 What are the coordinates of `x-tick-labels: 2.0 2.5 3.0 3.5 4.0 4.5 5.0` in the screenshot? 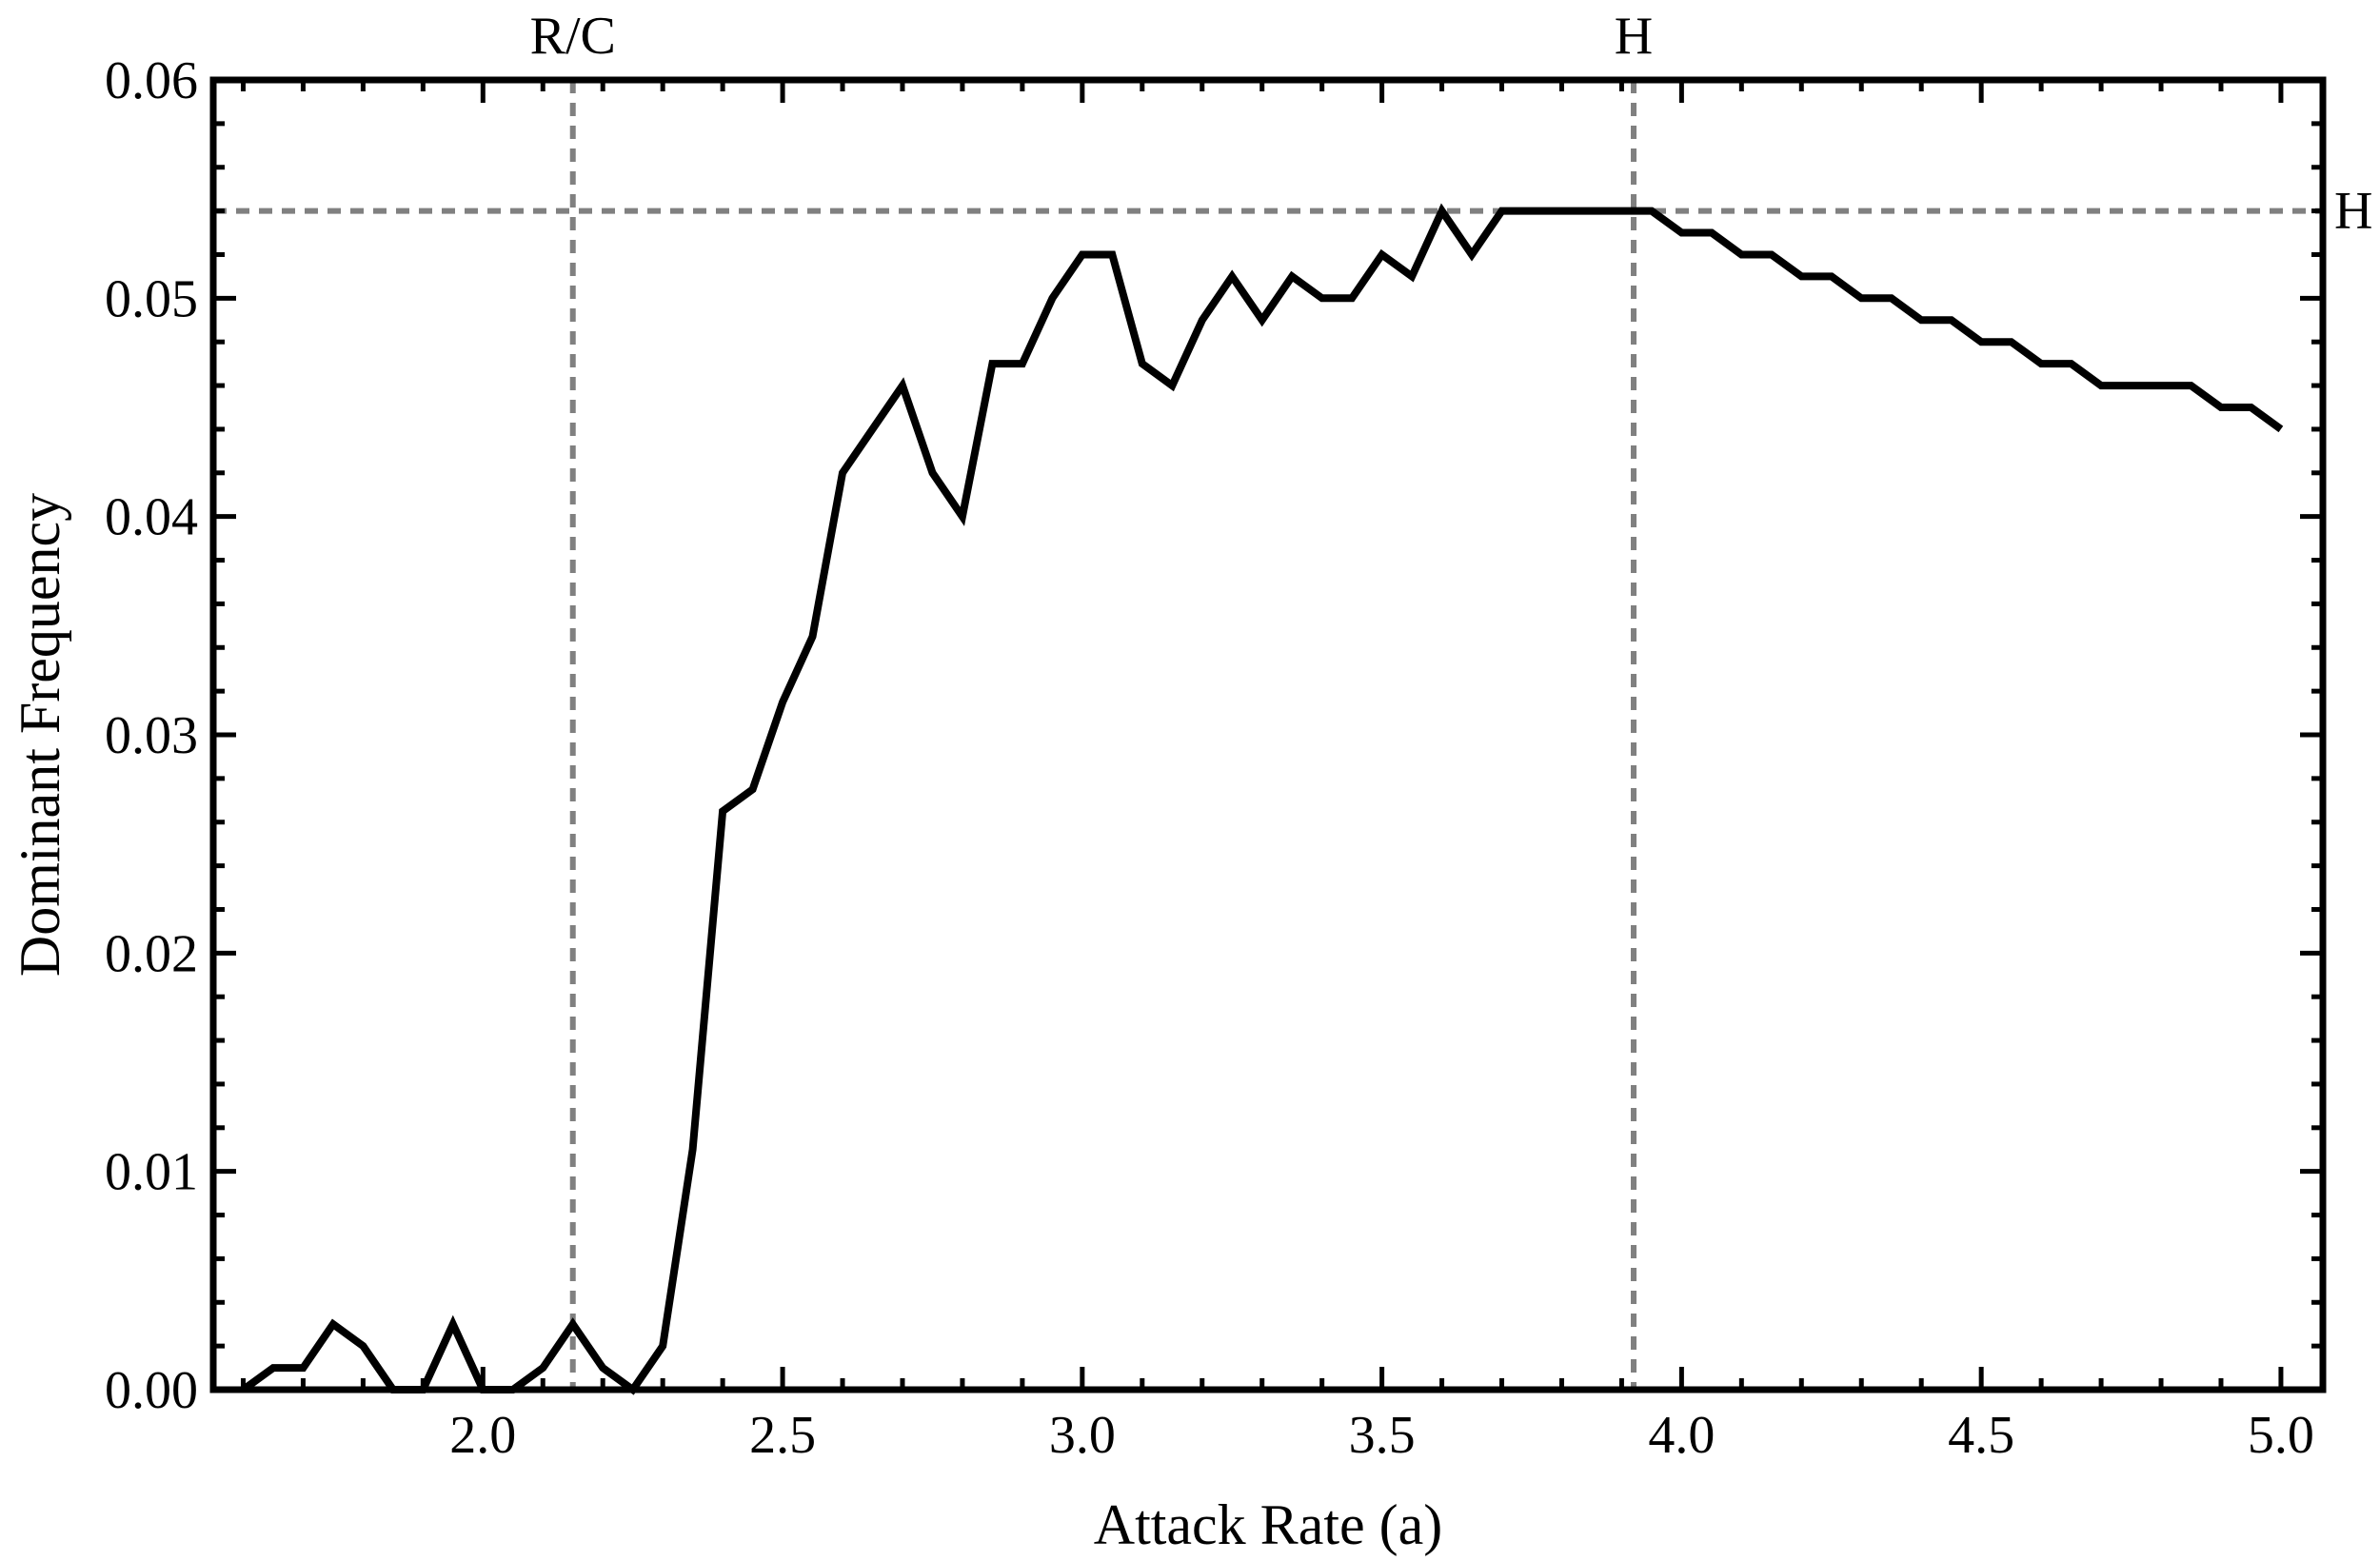 It's located at (1381, 1435).